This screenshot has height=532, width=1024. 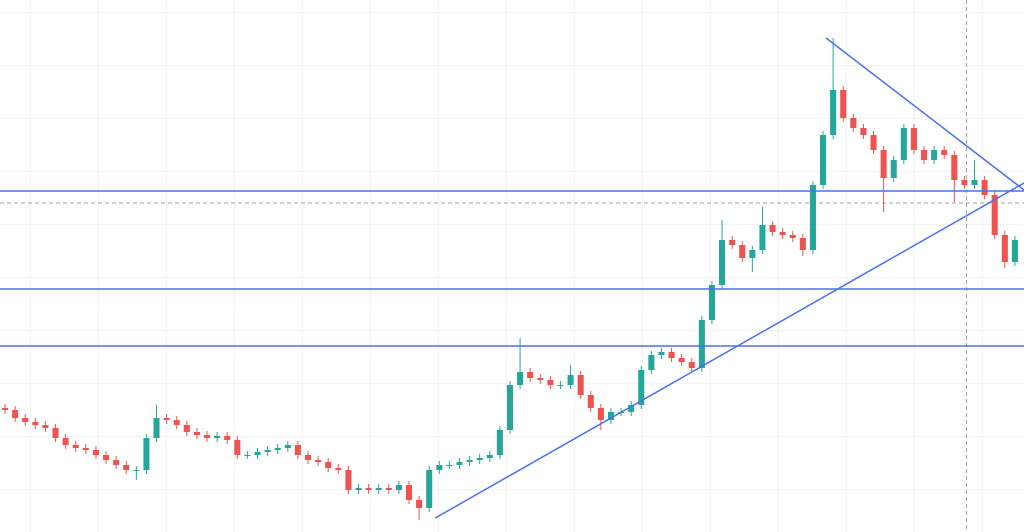 I want to click on trend-line, so click(x=924, y=114).